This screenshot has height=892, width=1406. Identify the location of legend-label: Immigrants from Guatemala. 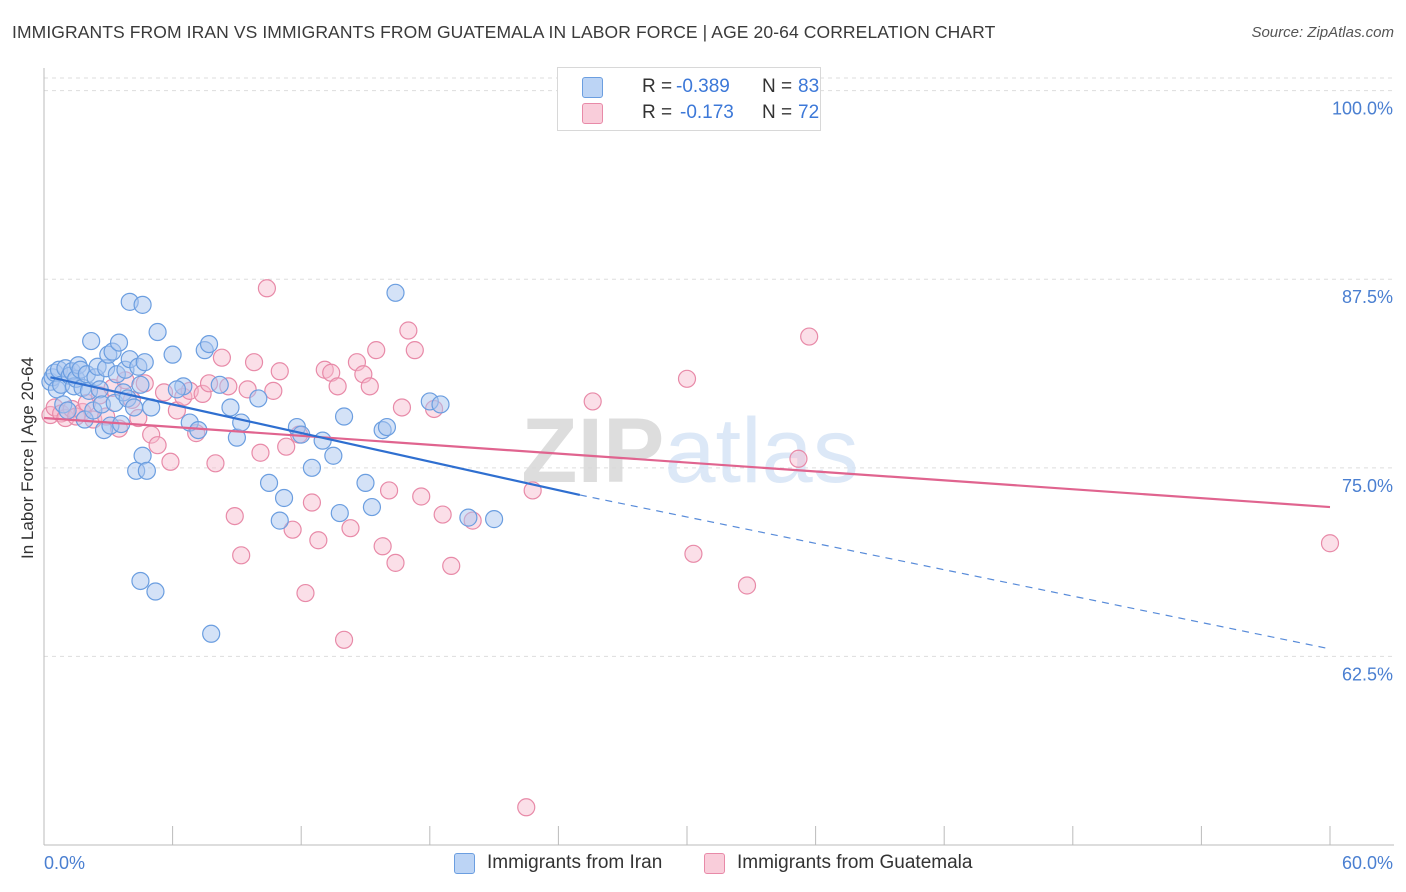
(855, 862).